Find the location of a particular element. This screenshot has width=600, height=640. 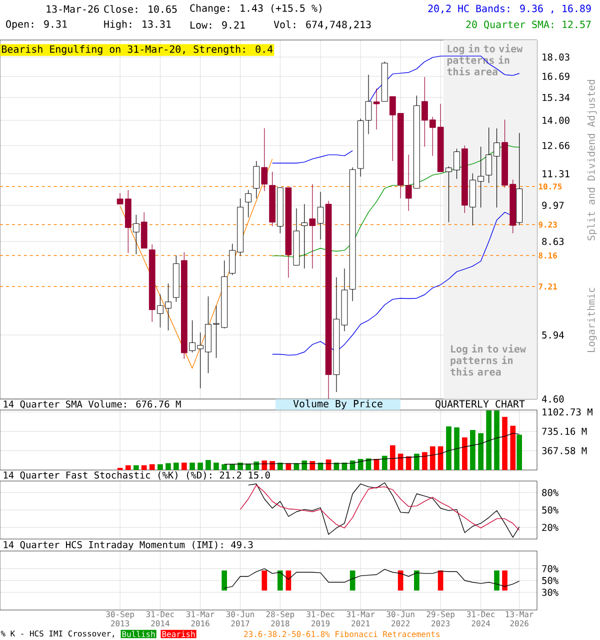

text: Low: 9.21 is located at coordinates (217, 25).